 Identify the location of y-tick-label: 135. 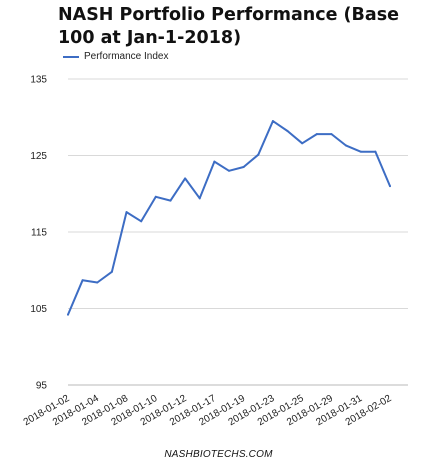
(38, 80).